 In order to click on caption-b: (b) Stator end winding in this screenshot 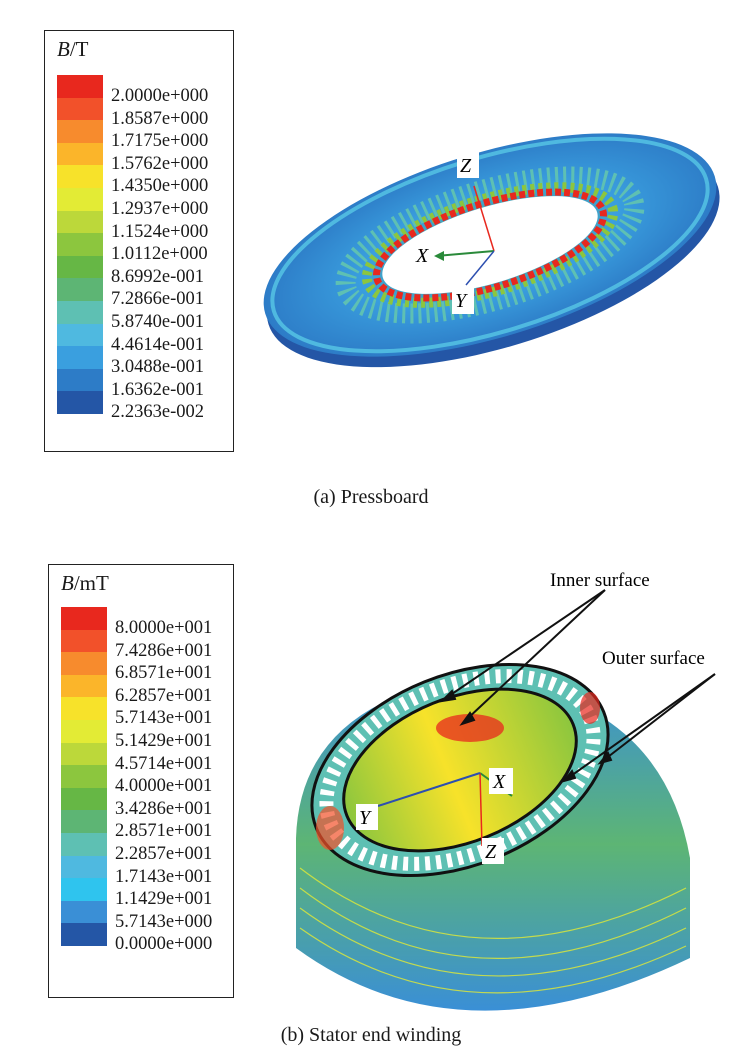, I will do `click(371, 1035)`.